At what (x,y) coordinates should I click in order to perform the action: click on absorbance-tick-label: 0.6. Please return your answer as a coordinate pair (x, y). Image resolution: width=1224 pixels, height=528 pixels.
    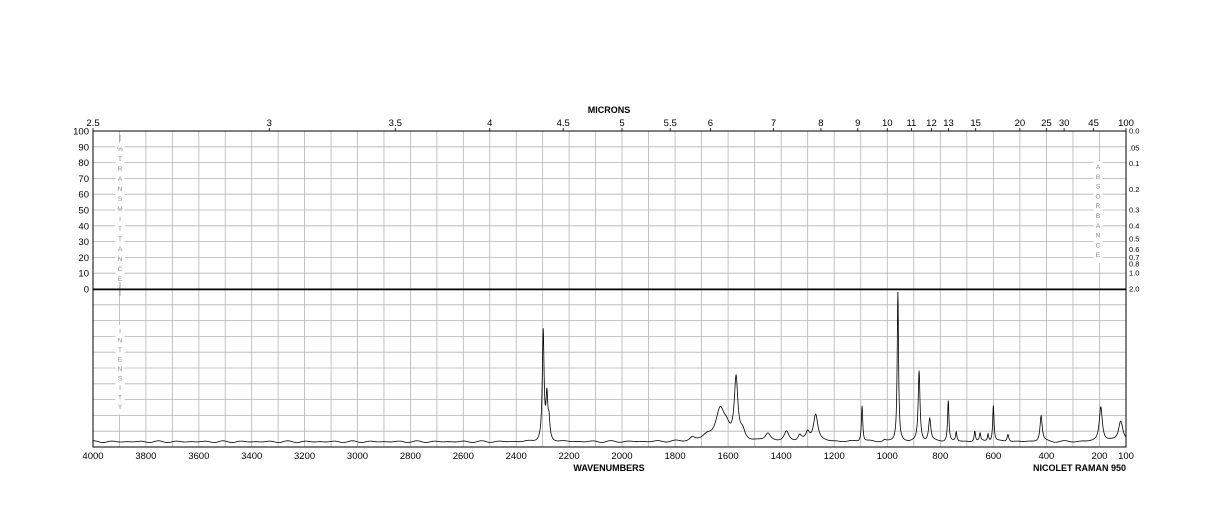
    Looking at the image, I should click on (1134, 249).